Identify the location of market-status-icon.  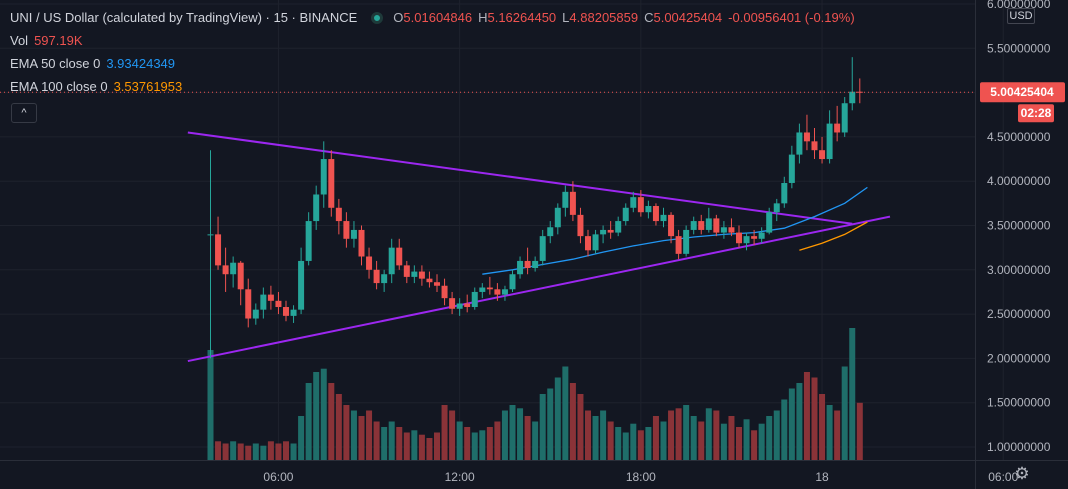
(377, 17).